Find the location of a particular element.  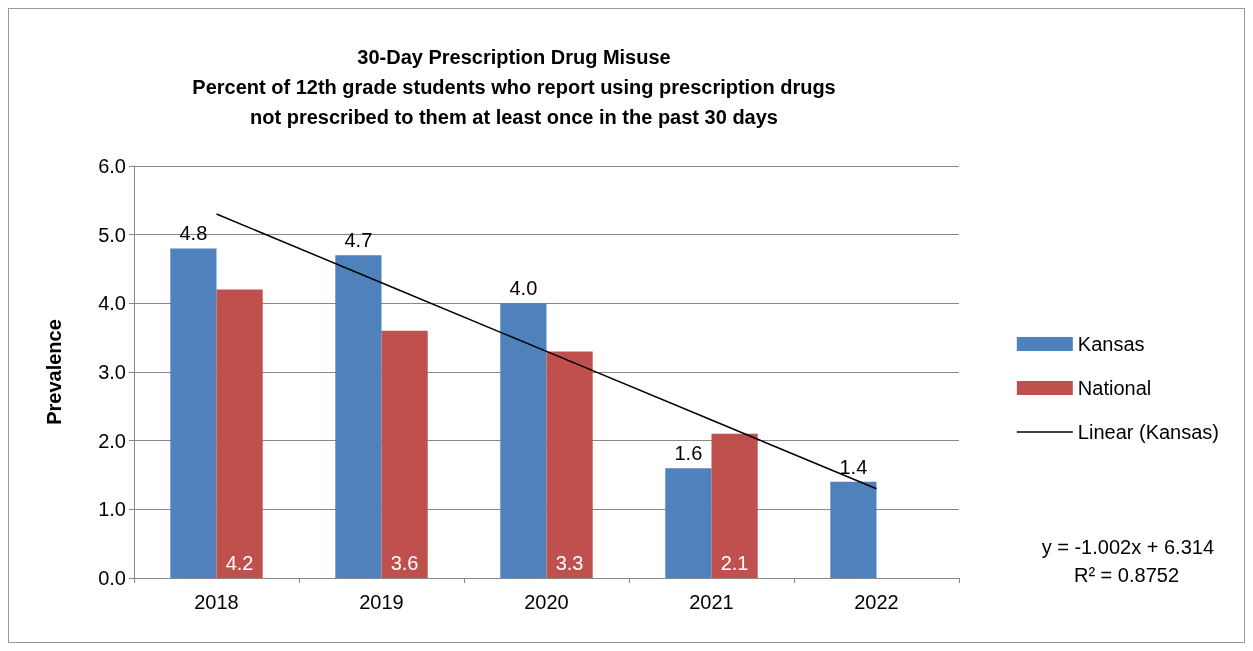

data-label: 2.1 is located at coordinates (734, 563).